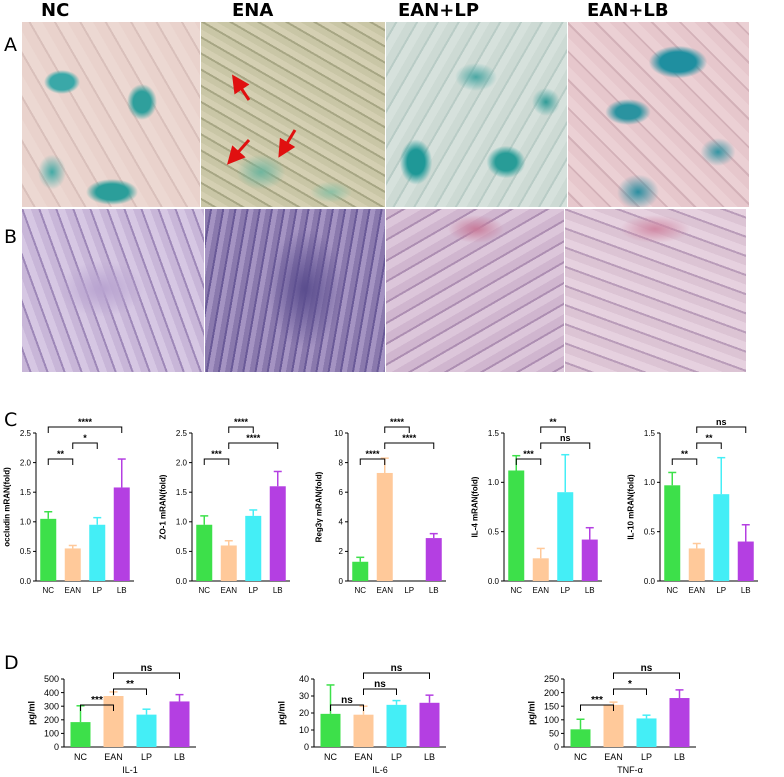  Describe the element at coordinates (304, 696) in the screenshot. I see `y-tick-label: 30` at that location.